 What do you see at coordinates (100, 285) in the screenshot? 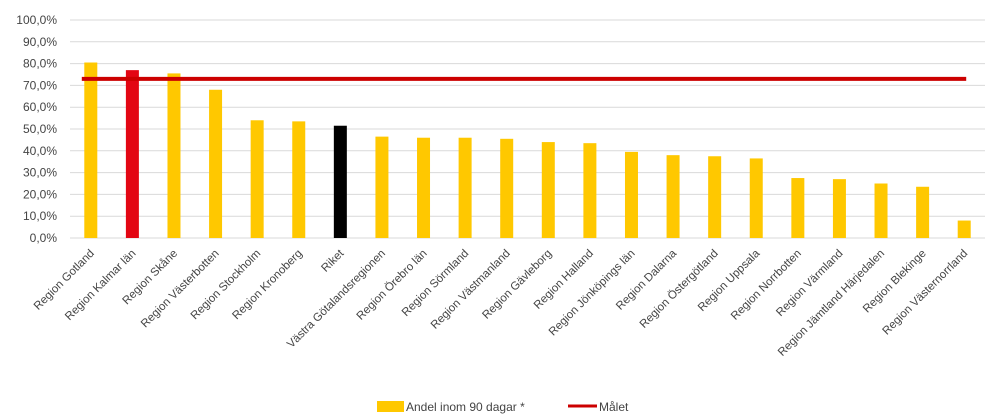
I see `x-tick-label: Region Kalmar län` at bounding box center [100, 285].